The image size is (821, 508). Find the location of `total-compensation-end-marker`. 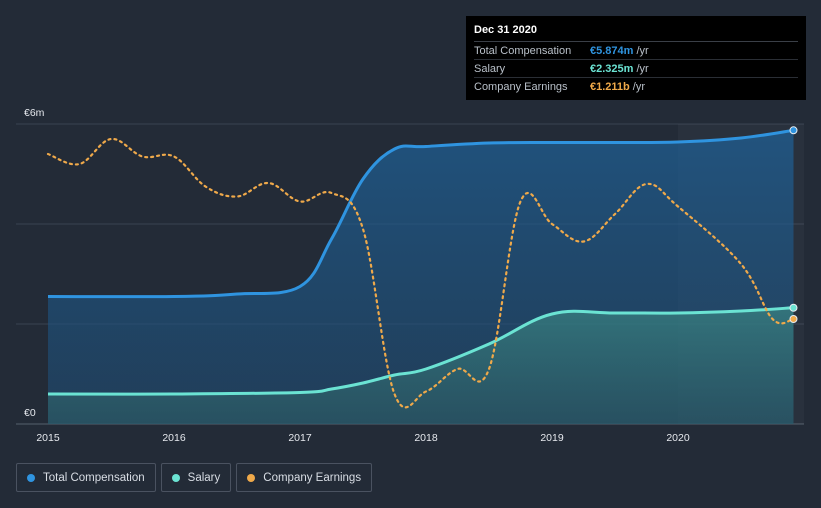

total-compensation-end-marker is located at coordinates (793, 130).